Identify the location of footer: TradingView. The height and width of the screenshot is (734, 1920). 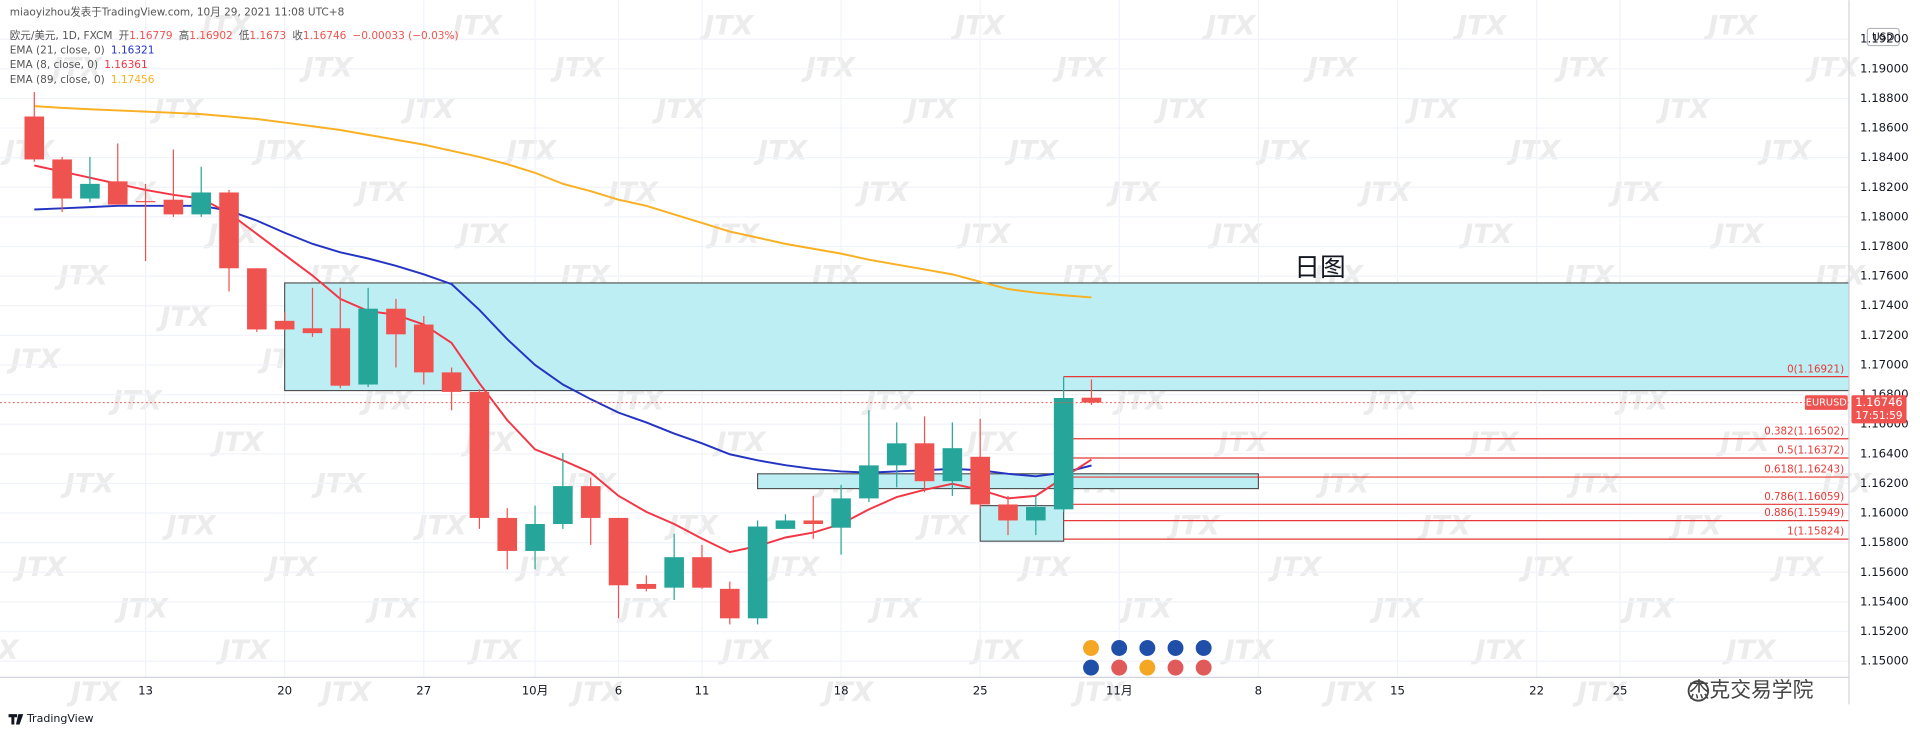
(51, 718).